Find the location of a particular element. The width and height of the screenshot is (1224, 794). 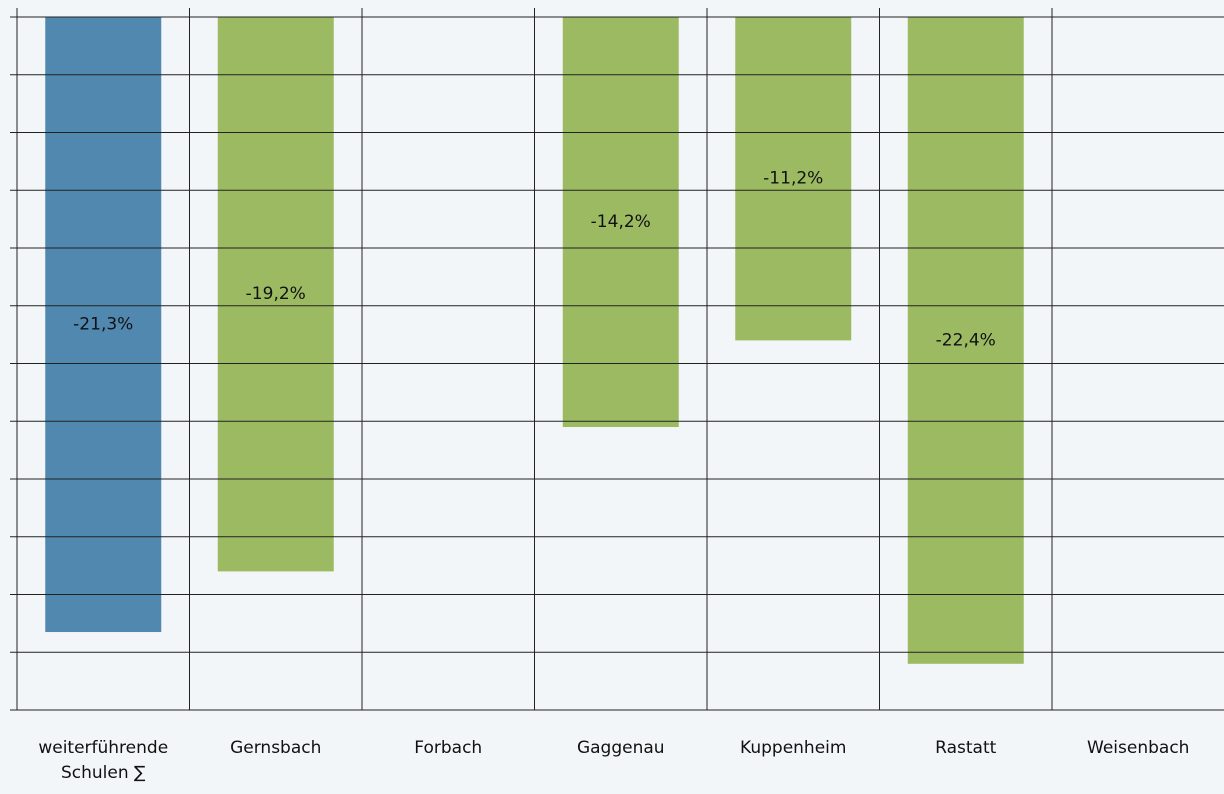

x-tick-label: Rastatt is located at coordinates (966, 748).